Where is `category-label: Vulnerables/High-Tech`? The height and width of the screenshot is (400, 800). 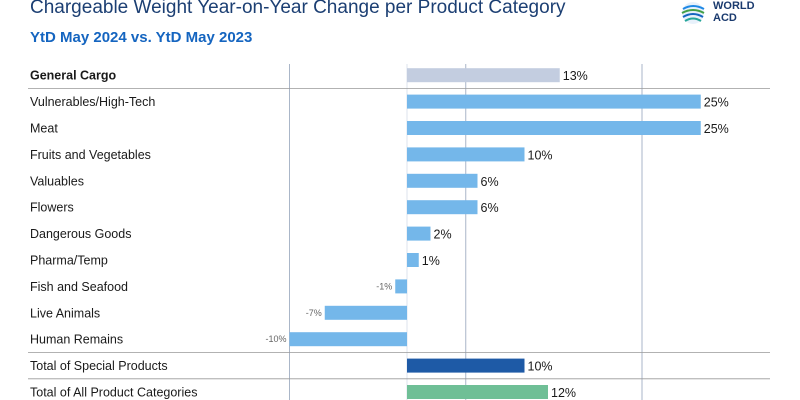
category-label: Vulnerables/High-Tech is located at coordinates (92, 102).